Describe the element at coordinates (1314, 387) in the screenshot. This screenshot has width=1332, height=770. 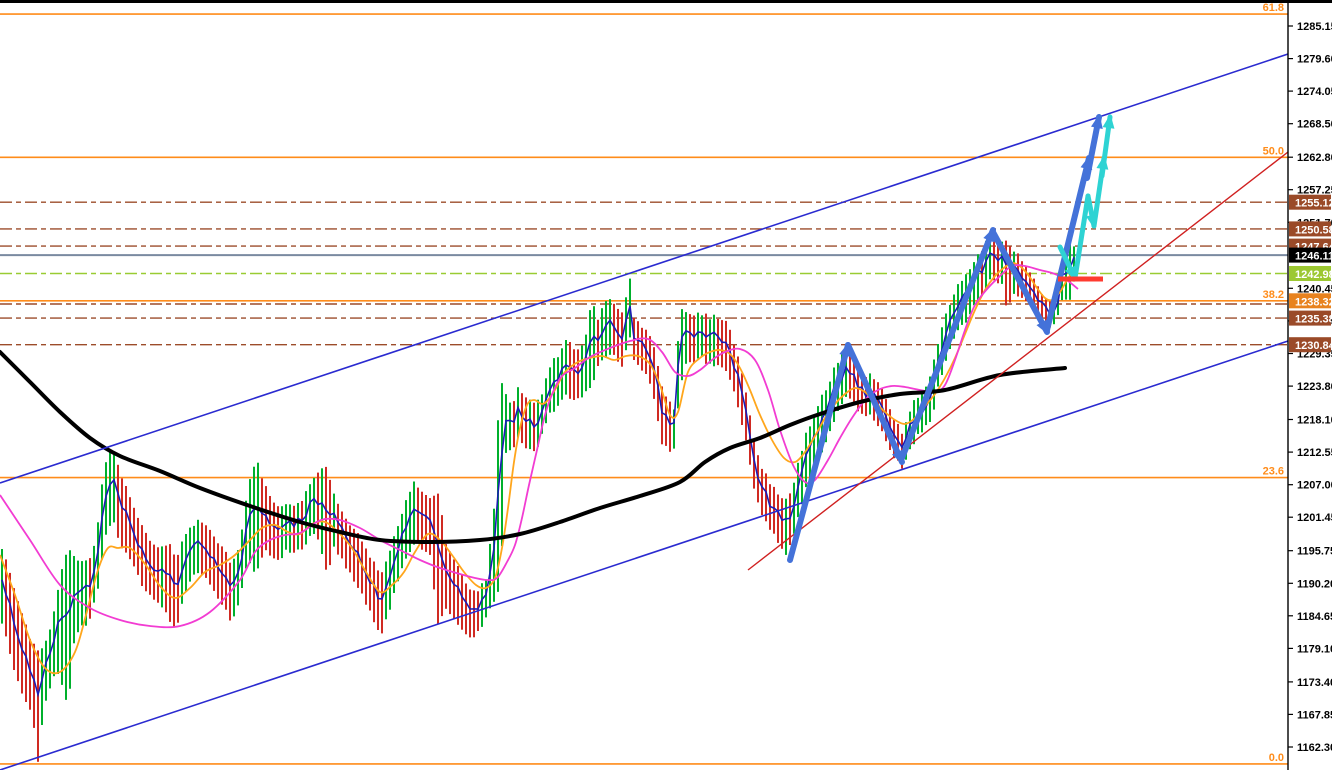
I see `axis-price-label: 1223.80` at that location.